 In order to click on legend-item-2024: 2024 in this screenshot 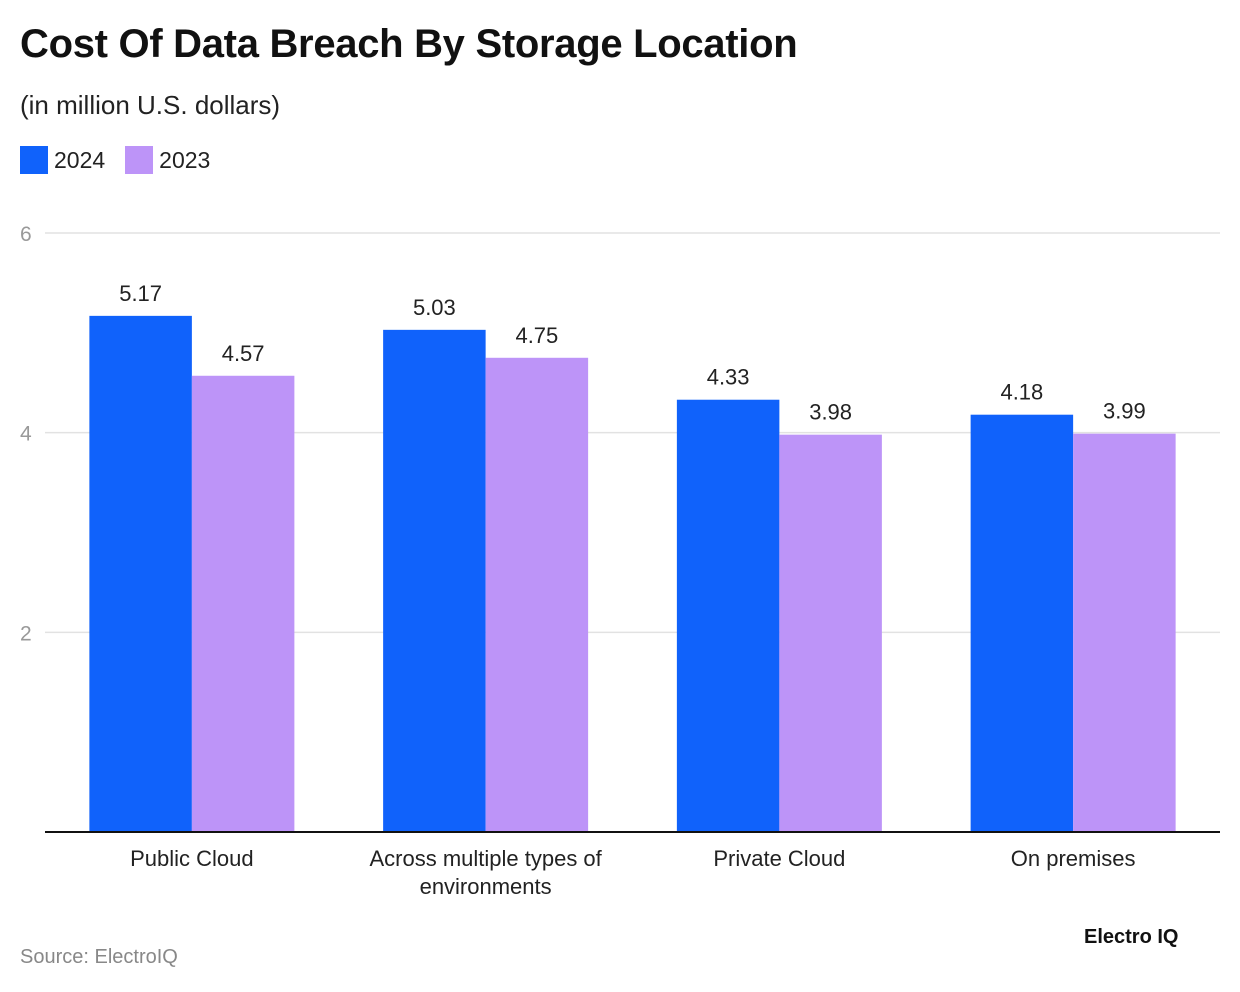, I will do `click(62, 160)`.